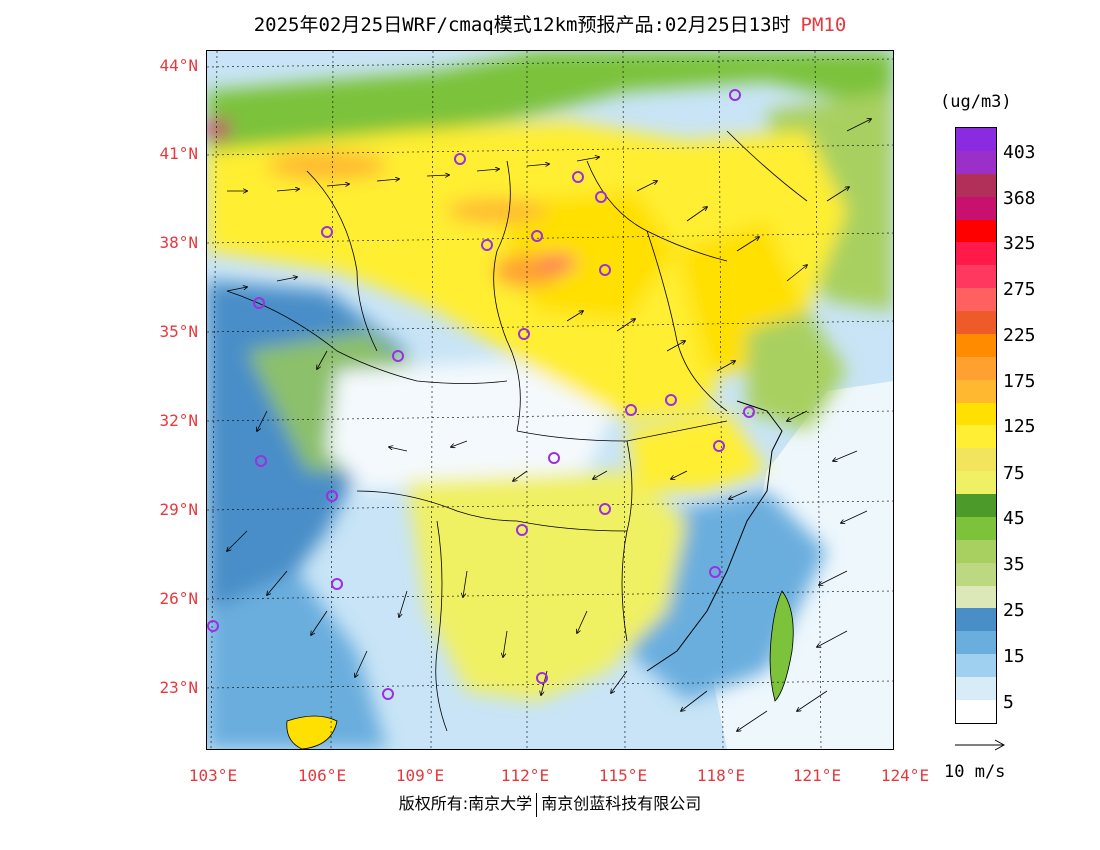 This screenshot has width=1100, height=850. I want to click on lon-label-106e: 106°E, so click(322, 775).